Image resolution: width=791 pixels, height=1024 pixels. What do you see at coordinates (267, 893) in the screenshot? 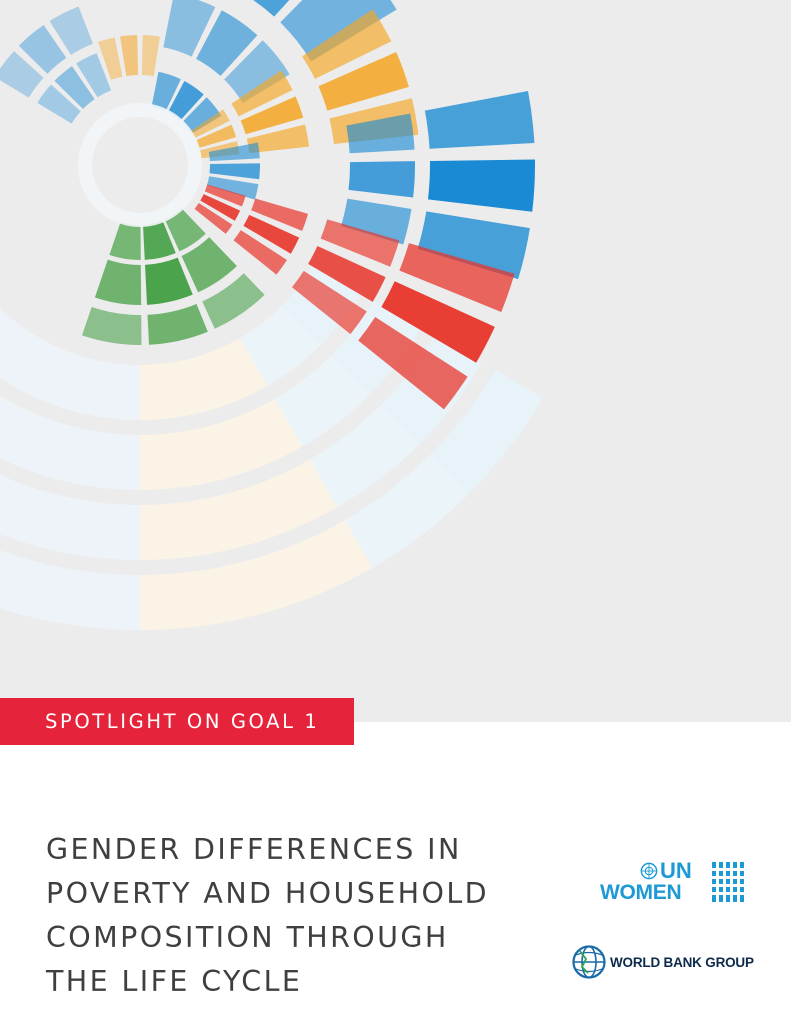
I see `title-line: POVERTY AND HOUSEHOLD` at bounding box center [267, 893].